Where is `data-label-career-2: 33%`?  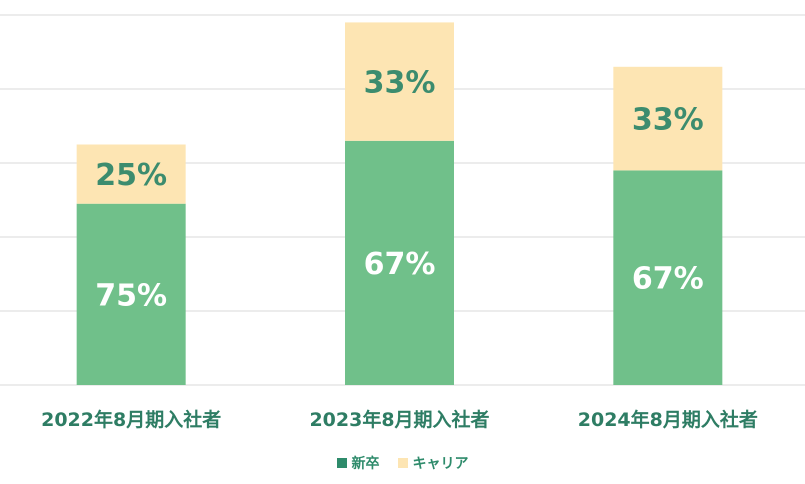
data-label-career-2: 33% is located at coordinates (668, 120).